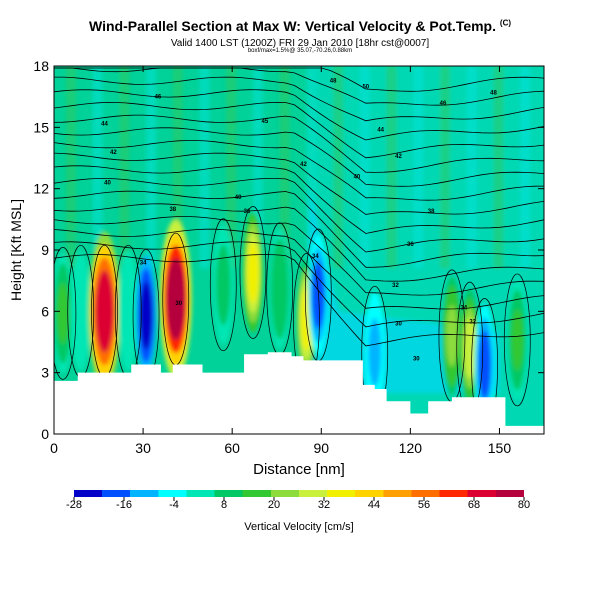 This screenshot has width=600, height=600. What do you see at coordinates (54, 448) in the screenshot?
I see `x-tick-label: 0` at bounding box center [54, 448].